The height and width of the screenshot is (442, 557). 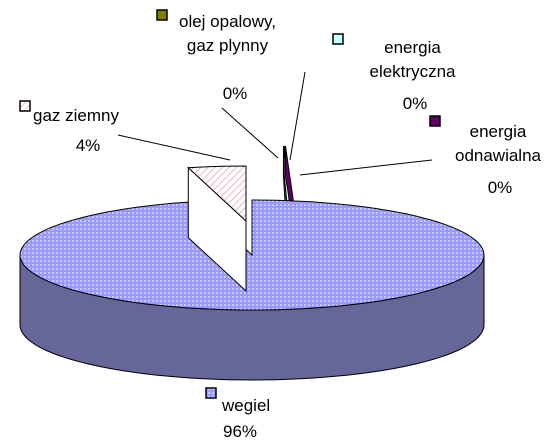 What do you see at coordinates (412, 59) in the screenshot?
I see `category-label: energia elektryczna` at bounding box center [412, 59].